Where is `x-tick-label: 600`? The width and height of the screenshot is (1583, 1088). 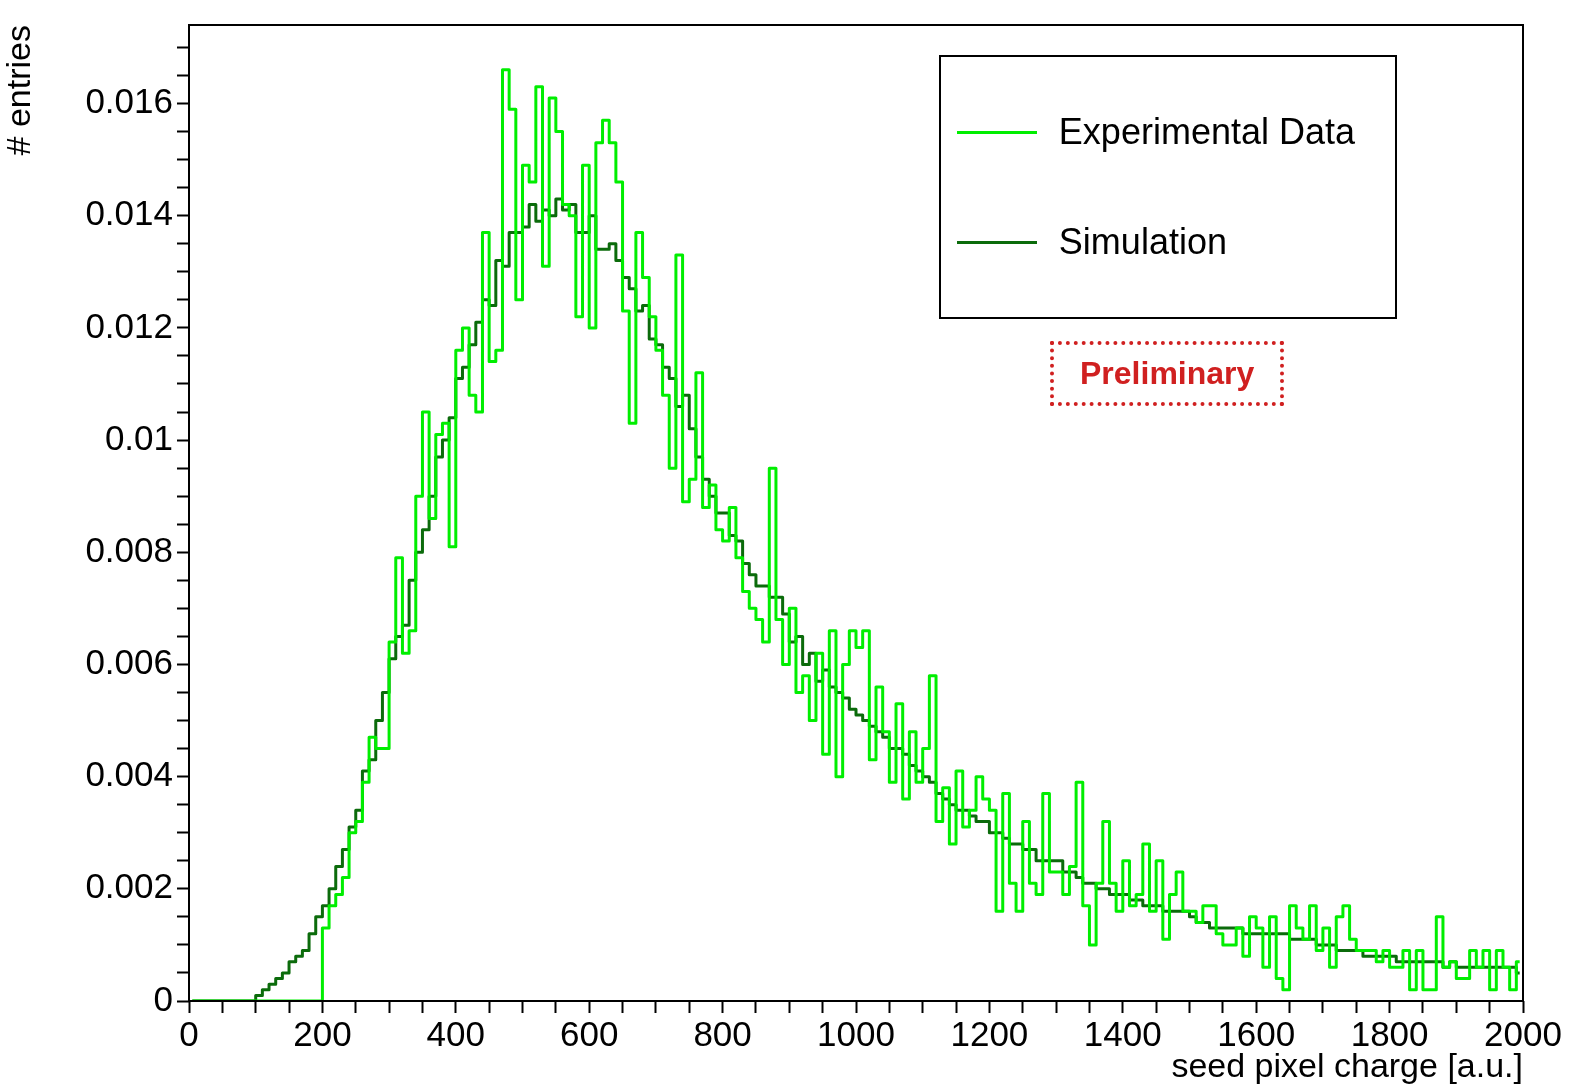 x-tick-label: 600 is located at coordinates (589, 1033).